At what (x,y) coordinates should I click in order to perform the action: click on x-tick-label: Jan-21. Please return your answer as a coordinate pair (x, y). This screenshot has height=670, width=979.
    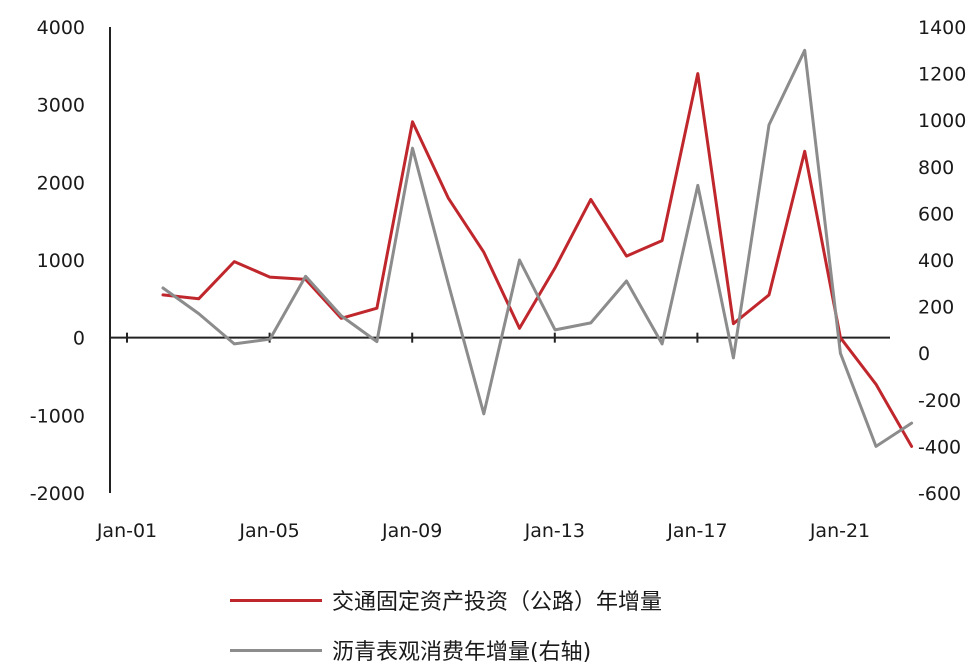
    Looking at the image, I should click on (839, 531).